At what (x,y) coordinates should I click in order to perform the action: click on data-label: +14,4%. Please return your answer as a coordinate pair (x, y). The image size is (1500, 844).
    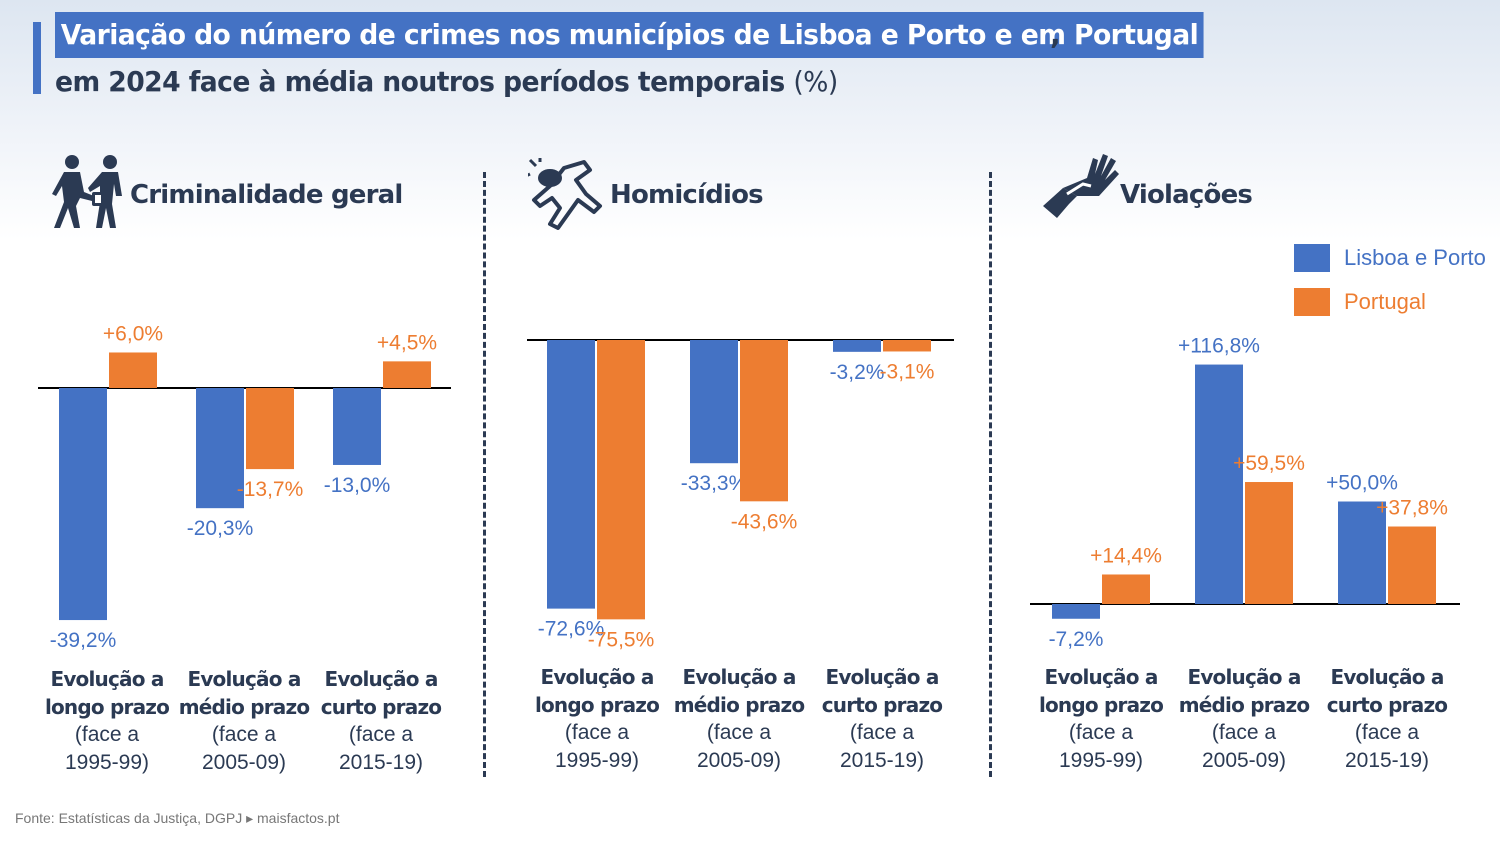
    Looking at the image, I should click on (1126, 555).